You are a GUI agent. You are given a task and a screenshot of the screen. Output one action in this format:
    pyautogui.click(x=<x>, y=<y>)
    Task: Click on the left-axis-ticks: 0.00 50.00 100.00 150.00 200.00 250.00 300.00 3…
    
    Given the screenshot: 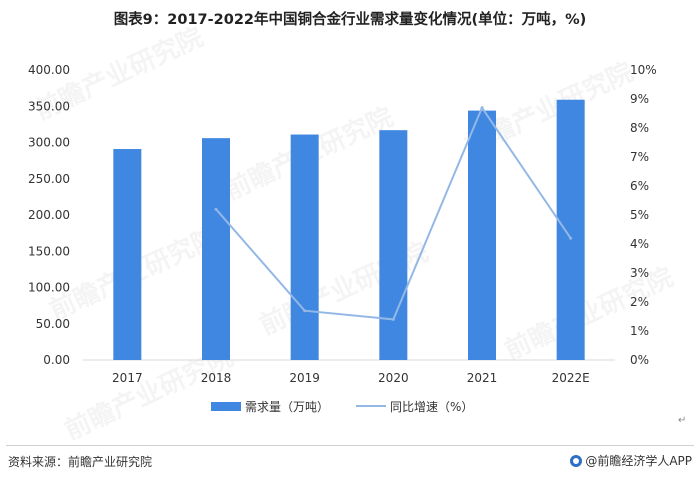 What is the action you would take?
    pyautogui.click(x=49, y=215)
    